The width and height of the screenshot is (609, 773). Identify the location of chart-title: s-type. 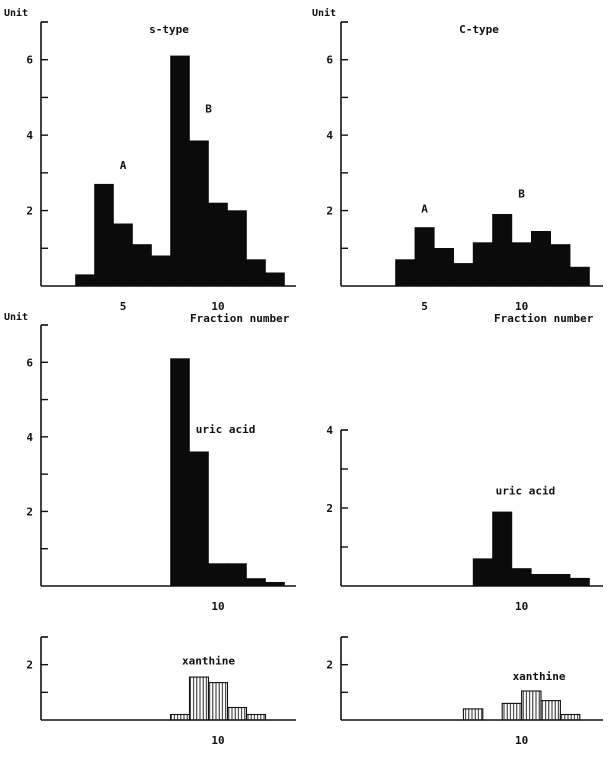
(169, 29).